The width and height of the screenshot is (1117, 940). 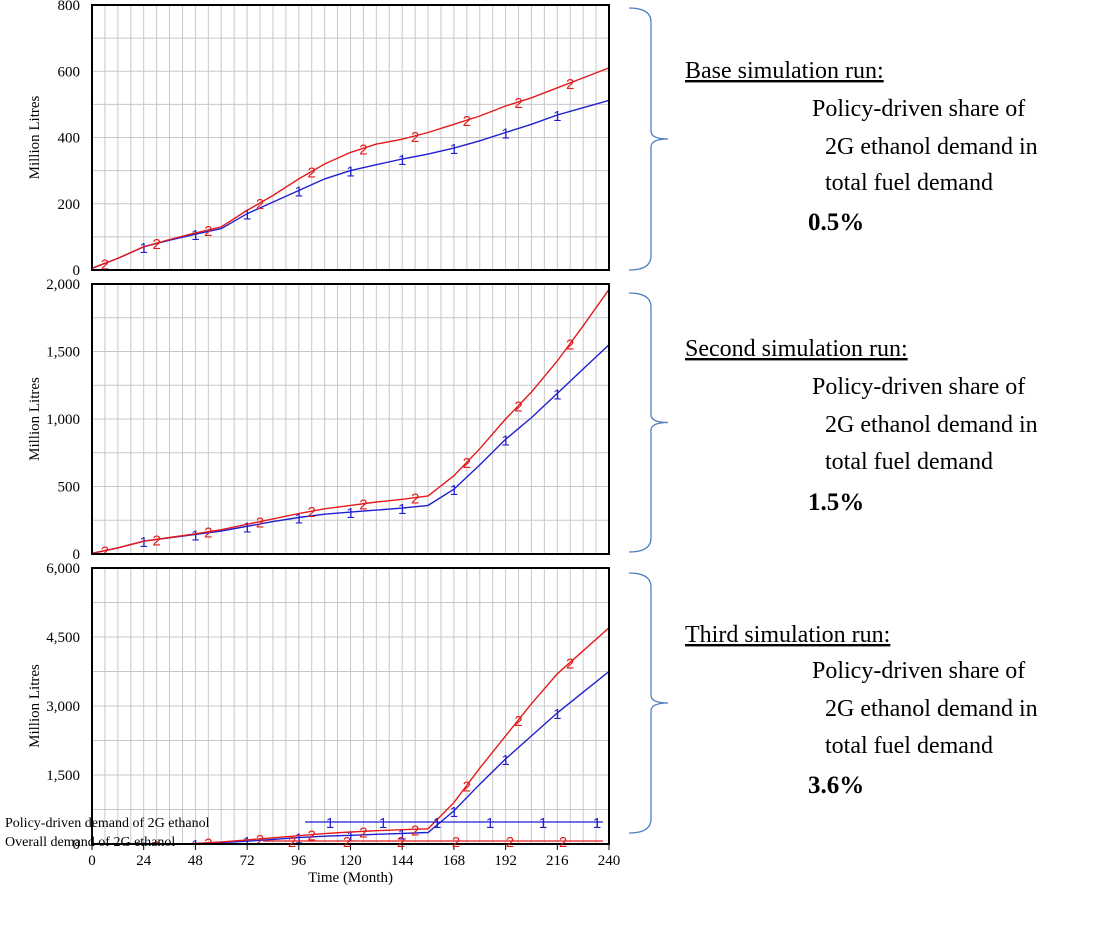 I want to click on y-tick-label: 2,000, so click(x=63, y=285).